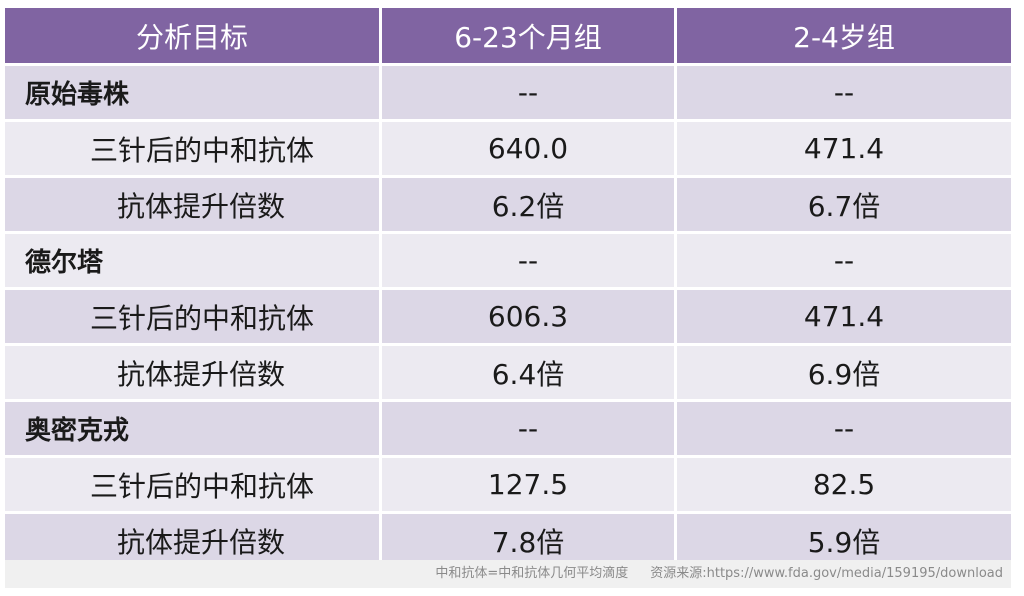 The width and height of the screenshot is (1024, 596). I want to click on group-row-omicron: 奥密克戎 -- --, so click(508, 430).